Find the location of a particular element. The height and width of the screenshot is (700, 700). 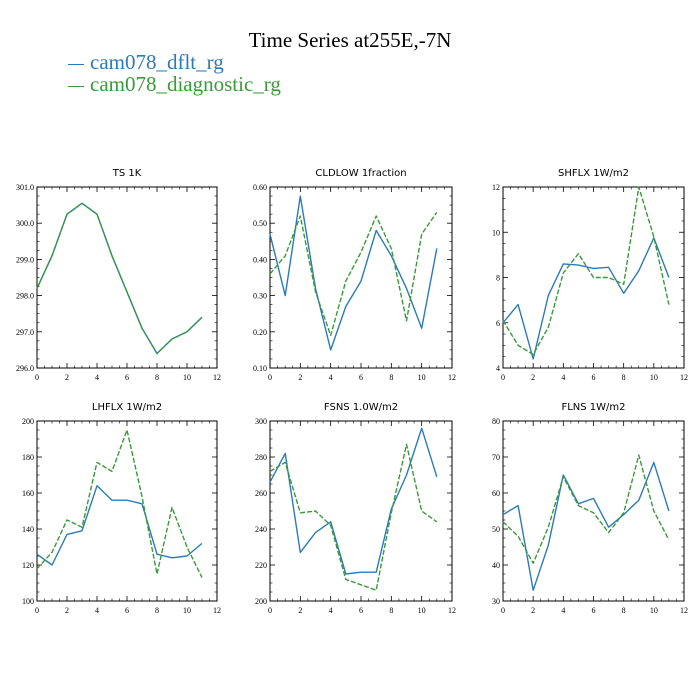

y-tick-label: 299.0 is located at coordinates (25, 259).